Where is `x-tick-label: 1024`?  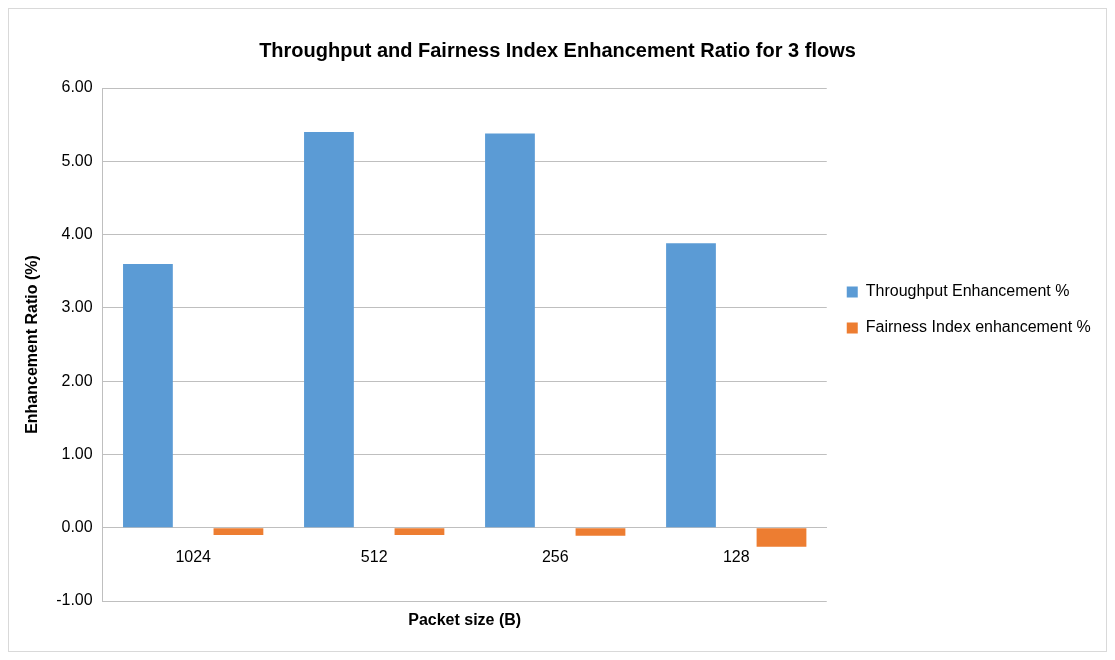
x-tick-label: 1024 is located at coordinates (193, 556).